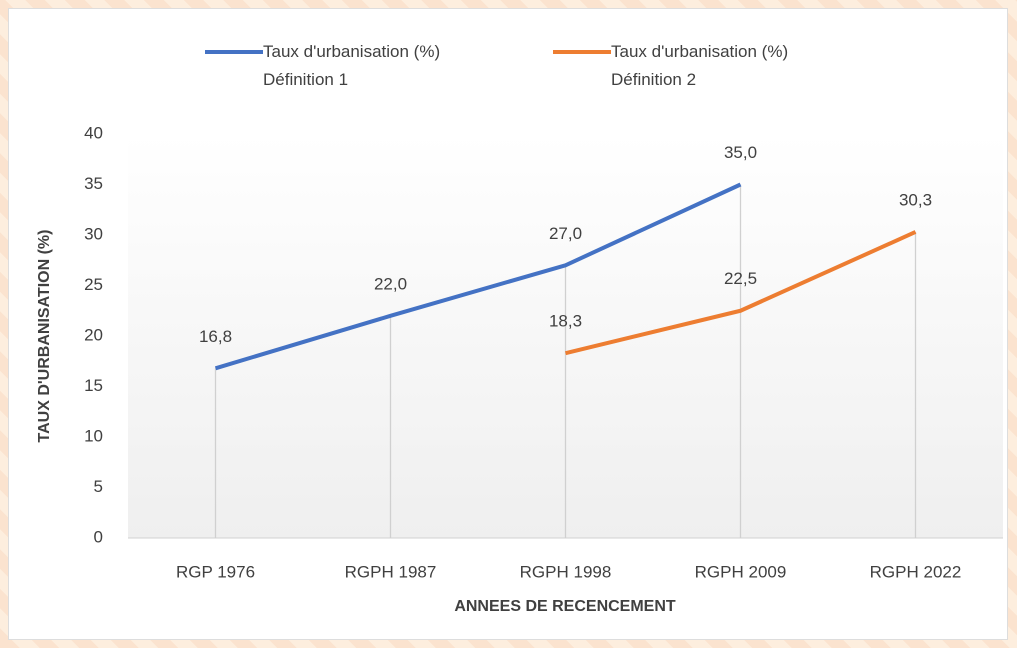  Describe the element at coordinates (93, 284) in the screenshot. I see `y-tick-label: 25` at that location.